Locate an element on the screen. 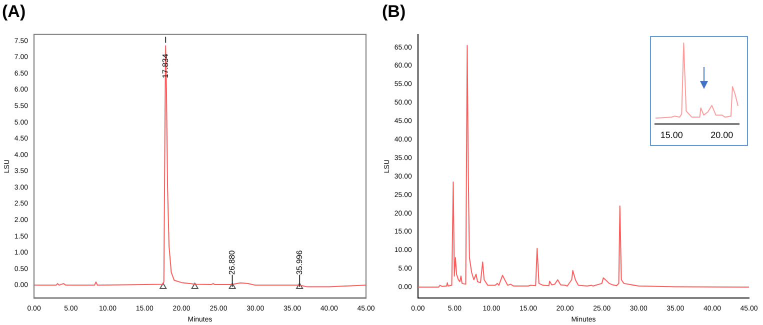 The width and height of the screenshot is (763, 325). chart-title: (B) is located at coordinates (394, 11).